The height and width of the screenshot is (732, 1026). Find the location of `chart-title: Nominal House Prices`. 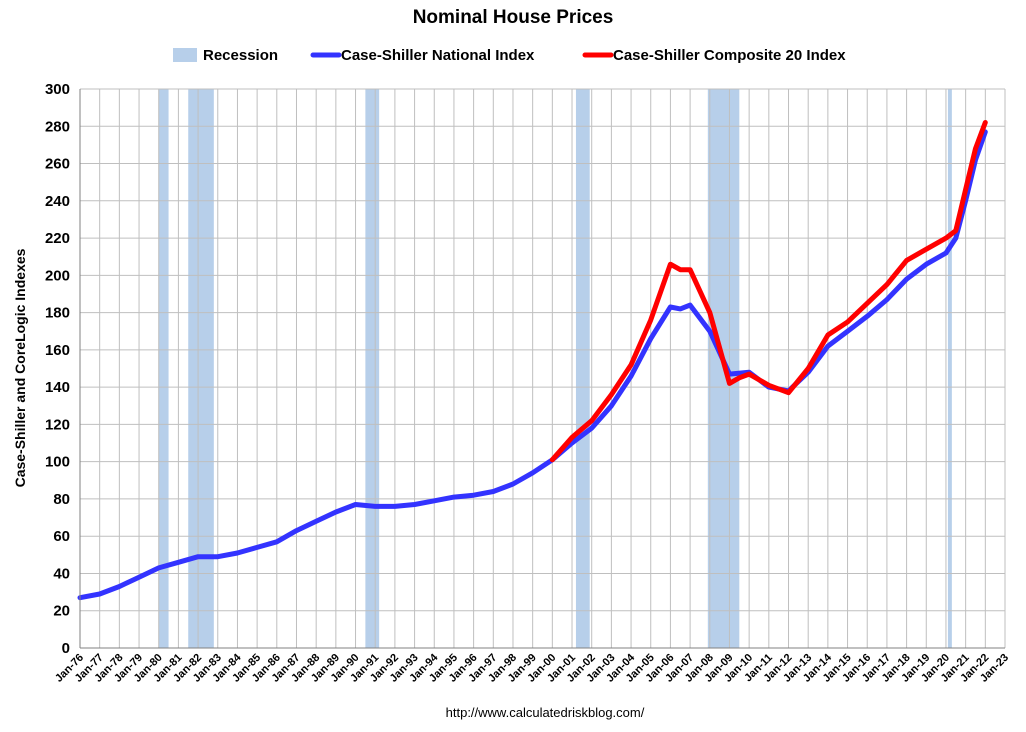

chart-title: Nominal House Prices is located at coordinates (513, 17).